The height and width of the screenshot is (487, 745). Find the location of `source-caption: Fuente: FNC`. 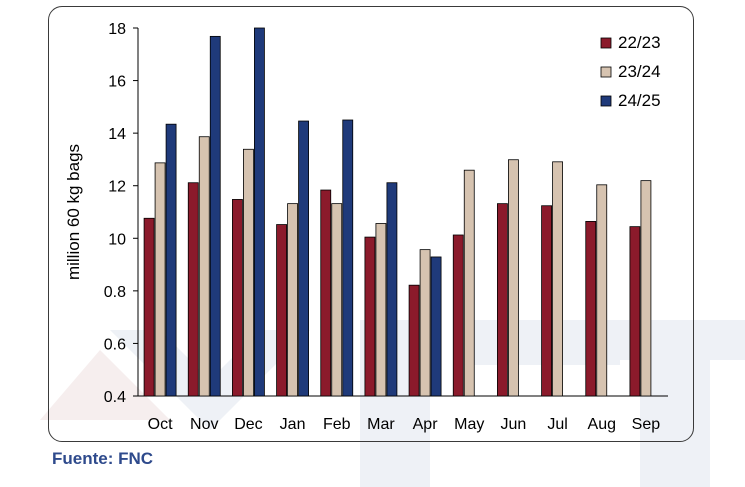

source-caption: Fuente: FNC is located at coordinates (103, 458).